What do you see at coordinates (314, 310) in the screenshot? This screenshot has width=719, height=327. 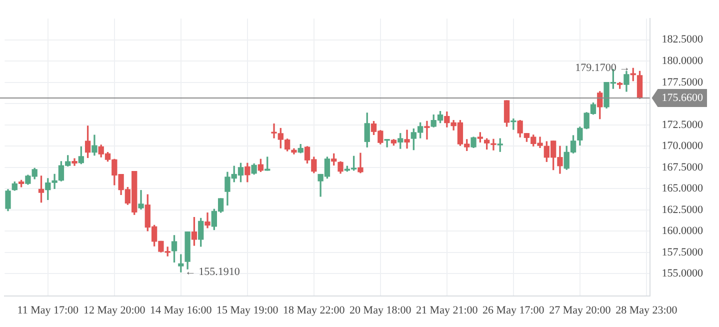 I see `x-tick-label: 18 May 22:00` at bounding box center [314, 310].